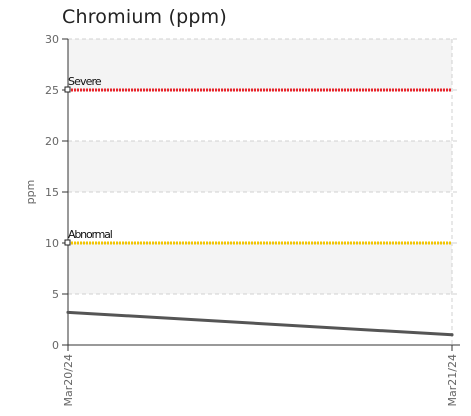  What do you see at coordinates (52, 90) in the screenshot?
I see `y-tick-label: 25` at bounding box center [52, 90].